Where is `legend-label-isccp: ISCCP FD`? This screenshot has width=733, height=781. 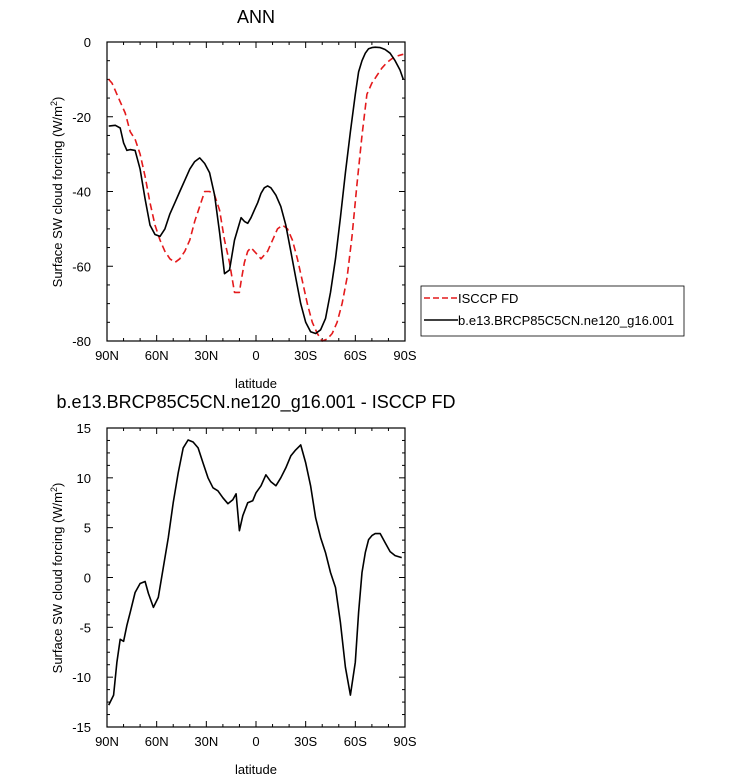 legend-label-isccp: ISCCP FD is located at coordinates (488, 298).